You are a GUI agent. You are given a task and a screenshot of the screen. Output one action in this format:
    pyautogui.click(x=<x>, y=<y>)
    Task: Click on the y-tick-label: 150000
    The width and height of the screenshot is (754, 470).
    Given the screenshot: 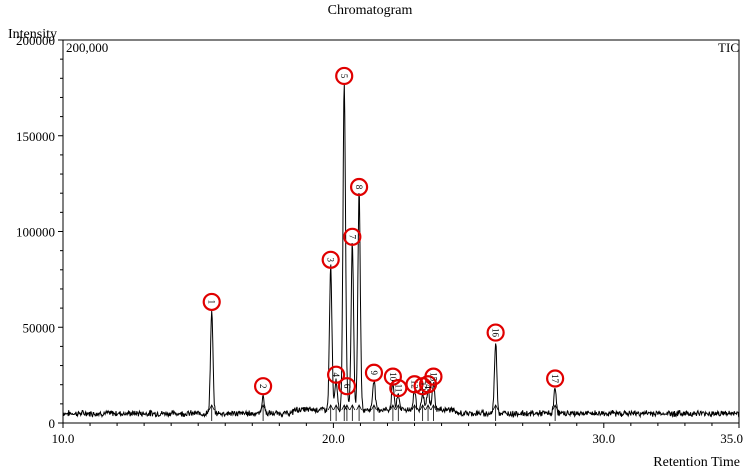 What is the action you would take?
    pyautogui.click(x=35, y=136)
    